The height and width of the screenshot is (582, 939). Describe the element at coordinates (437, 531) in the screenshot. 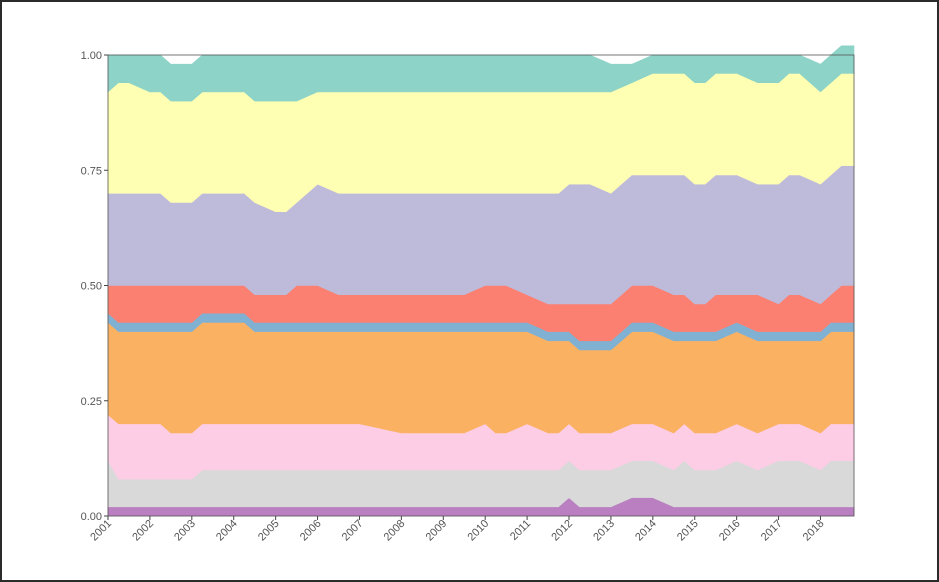

I see `x-tick-label: 2009` at that location.